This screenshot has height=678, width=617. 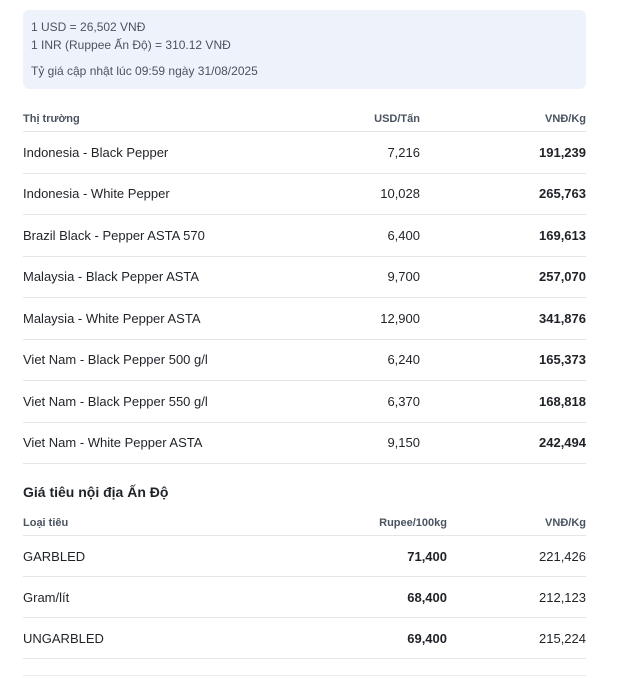 I want to click on table-row: Indonesia - Black Pepper 7,216 191,239, so click(x=304, y=152).